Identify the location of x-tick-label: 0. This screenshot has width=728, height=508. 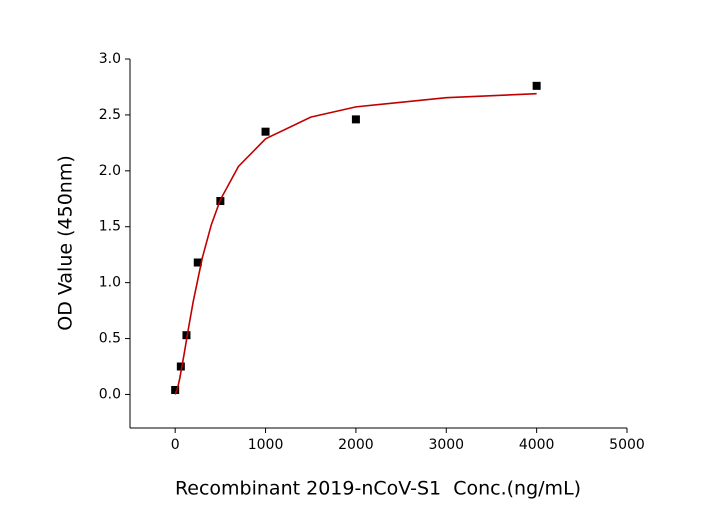
(175, 445).